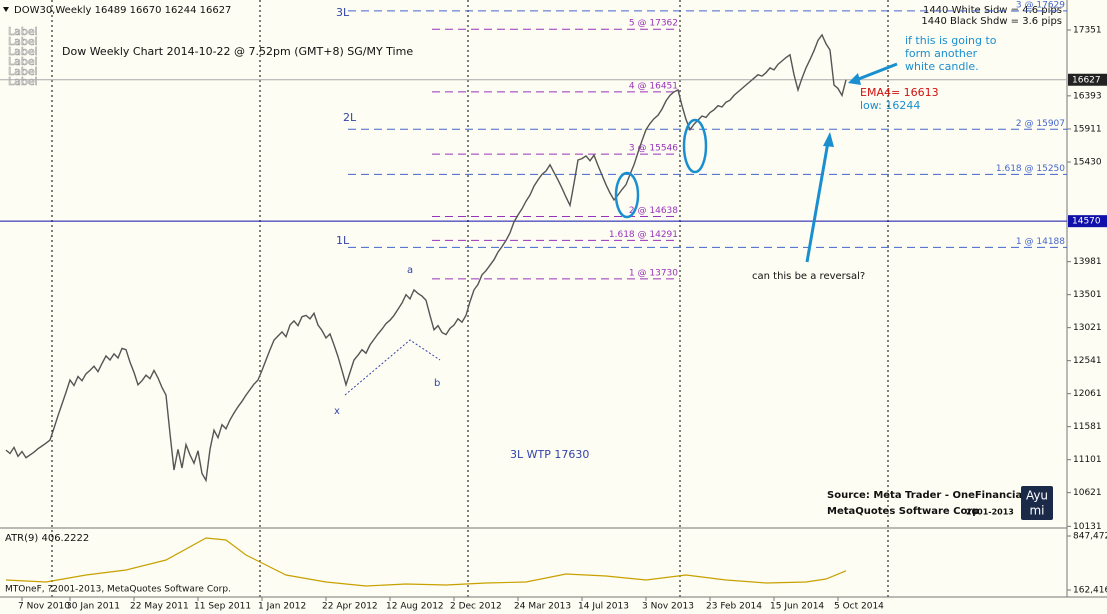  I want to click on source: MetaQuotes Software Corp, so click(903, 511).